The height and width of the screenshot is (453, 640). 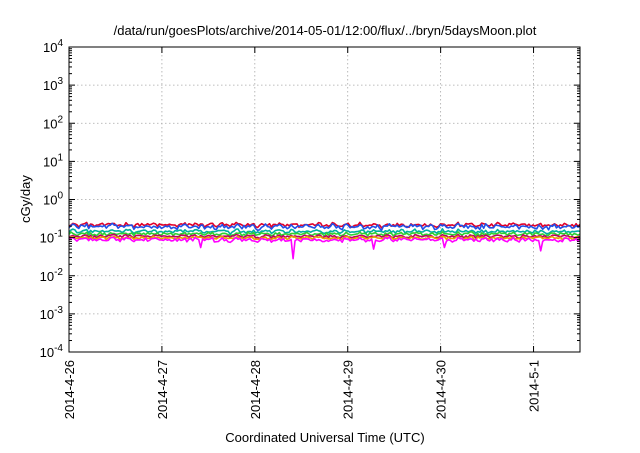 What do you see at coordinates (53, 46) in the screenshot?
I see `y-tick-label: 10⁴` at bounding box center [53, 46].